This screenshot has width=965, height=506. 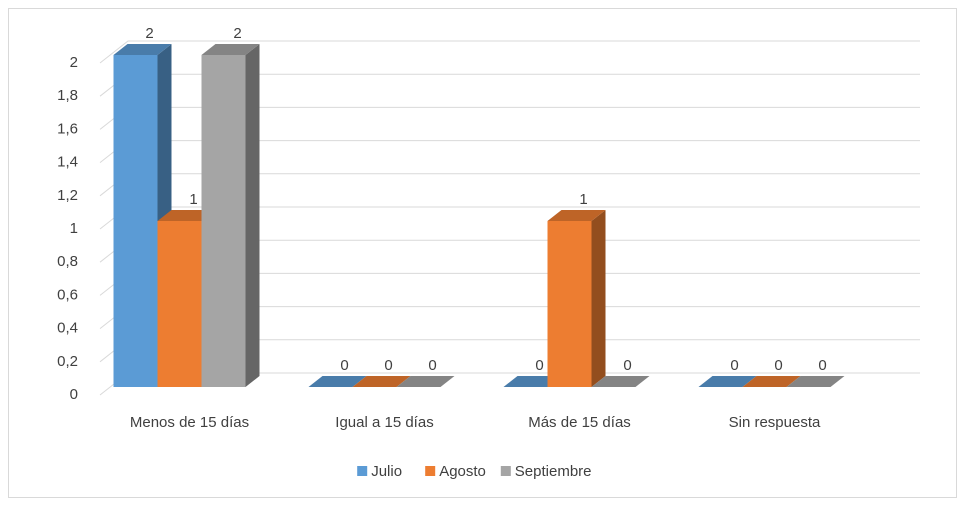 I want to click on x-tick-label: Menos de 15 días, so click(x=189, y=422).